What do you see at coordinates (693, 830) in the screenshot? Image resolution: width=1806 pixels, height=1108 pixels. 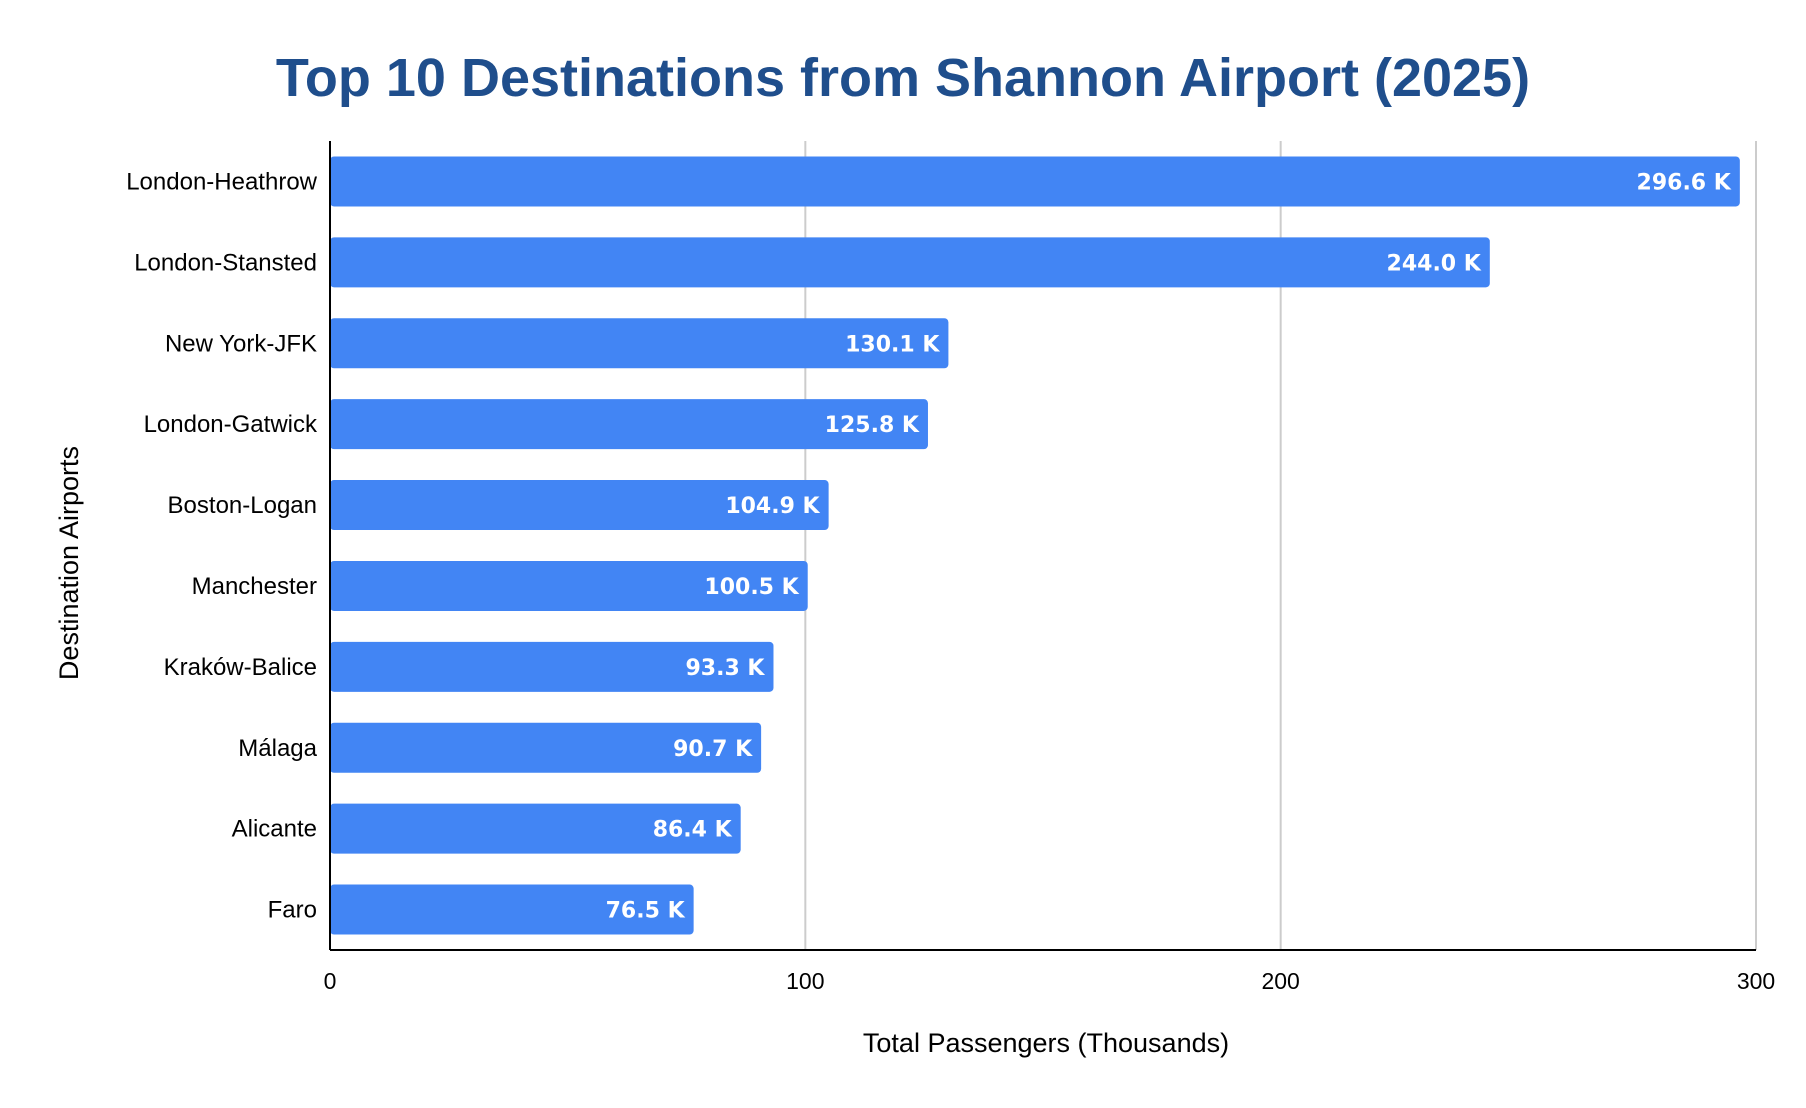 I see `data-label: 86.4 K` at bounding box center [693, 830].